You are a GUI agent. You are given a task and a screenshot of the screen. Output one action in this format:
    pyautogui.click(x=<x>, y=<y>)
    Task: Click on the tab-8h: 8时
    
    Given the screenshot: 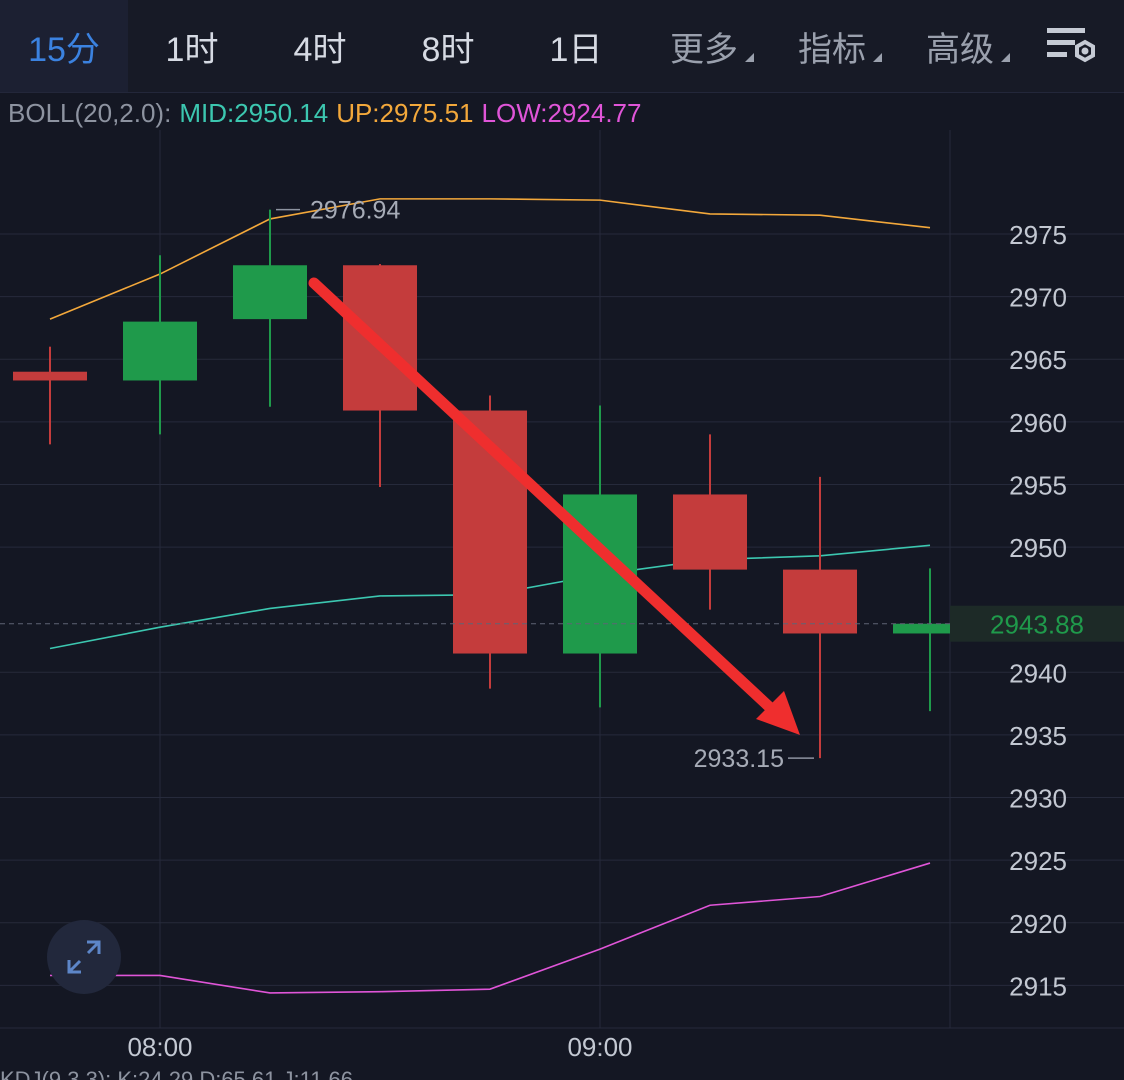 What is the action you would take?
    pyautogui.click(x=448, y=46)
    